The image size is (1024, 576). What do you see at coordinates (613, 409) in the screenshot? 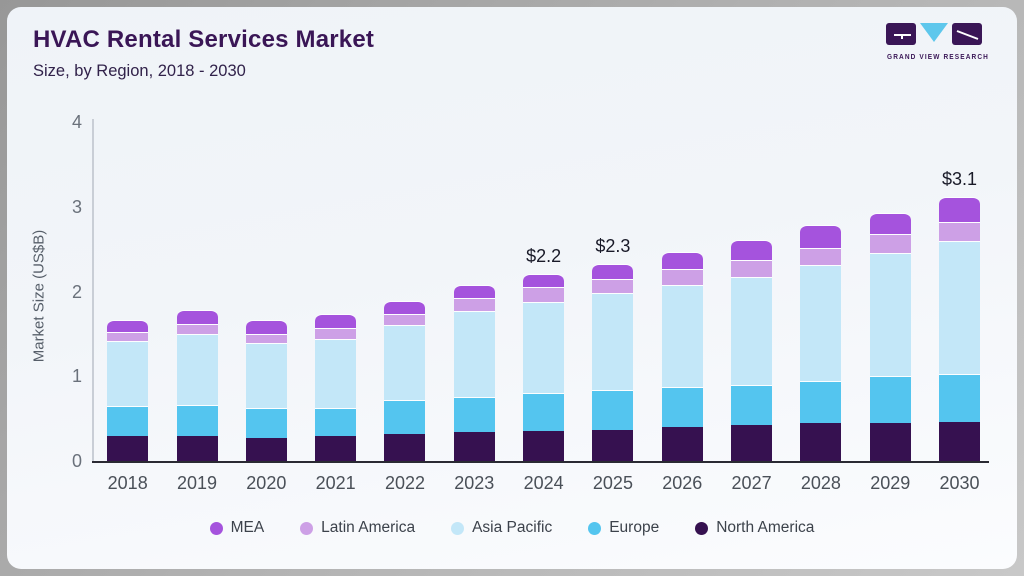
I see `bar-segment-europe-2025` at bounding box center [613, 409].